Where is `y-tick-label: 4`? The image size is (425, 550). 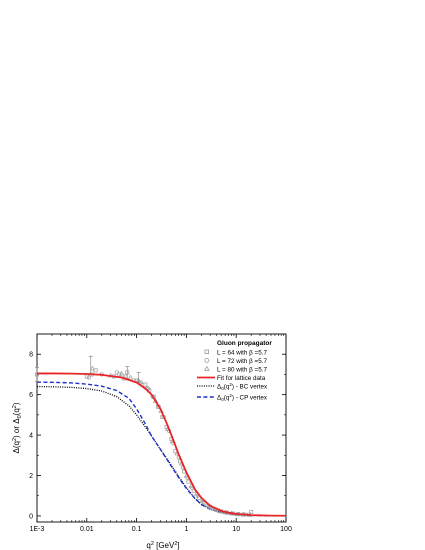 y-tick-label: 4 is located at coordinates (31, 436).